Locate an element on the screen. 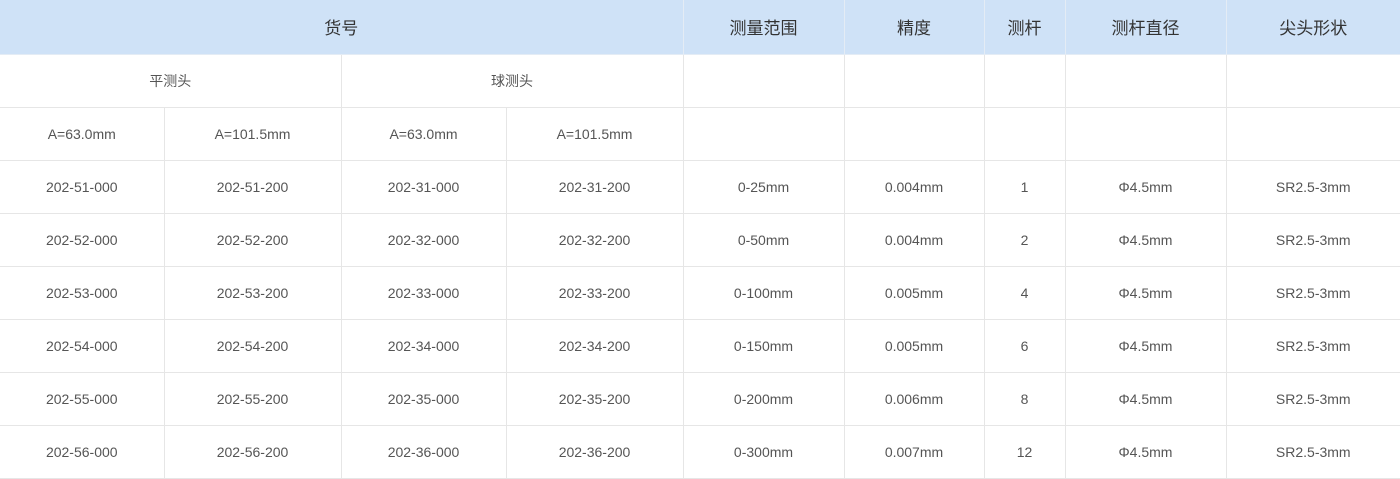 The width and height of the screenshot is (1400, 479). length-row: A=63.0mm A=101.5mm A=63.0mm A=101.5mm is located at coordinates (700, 133).